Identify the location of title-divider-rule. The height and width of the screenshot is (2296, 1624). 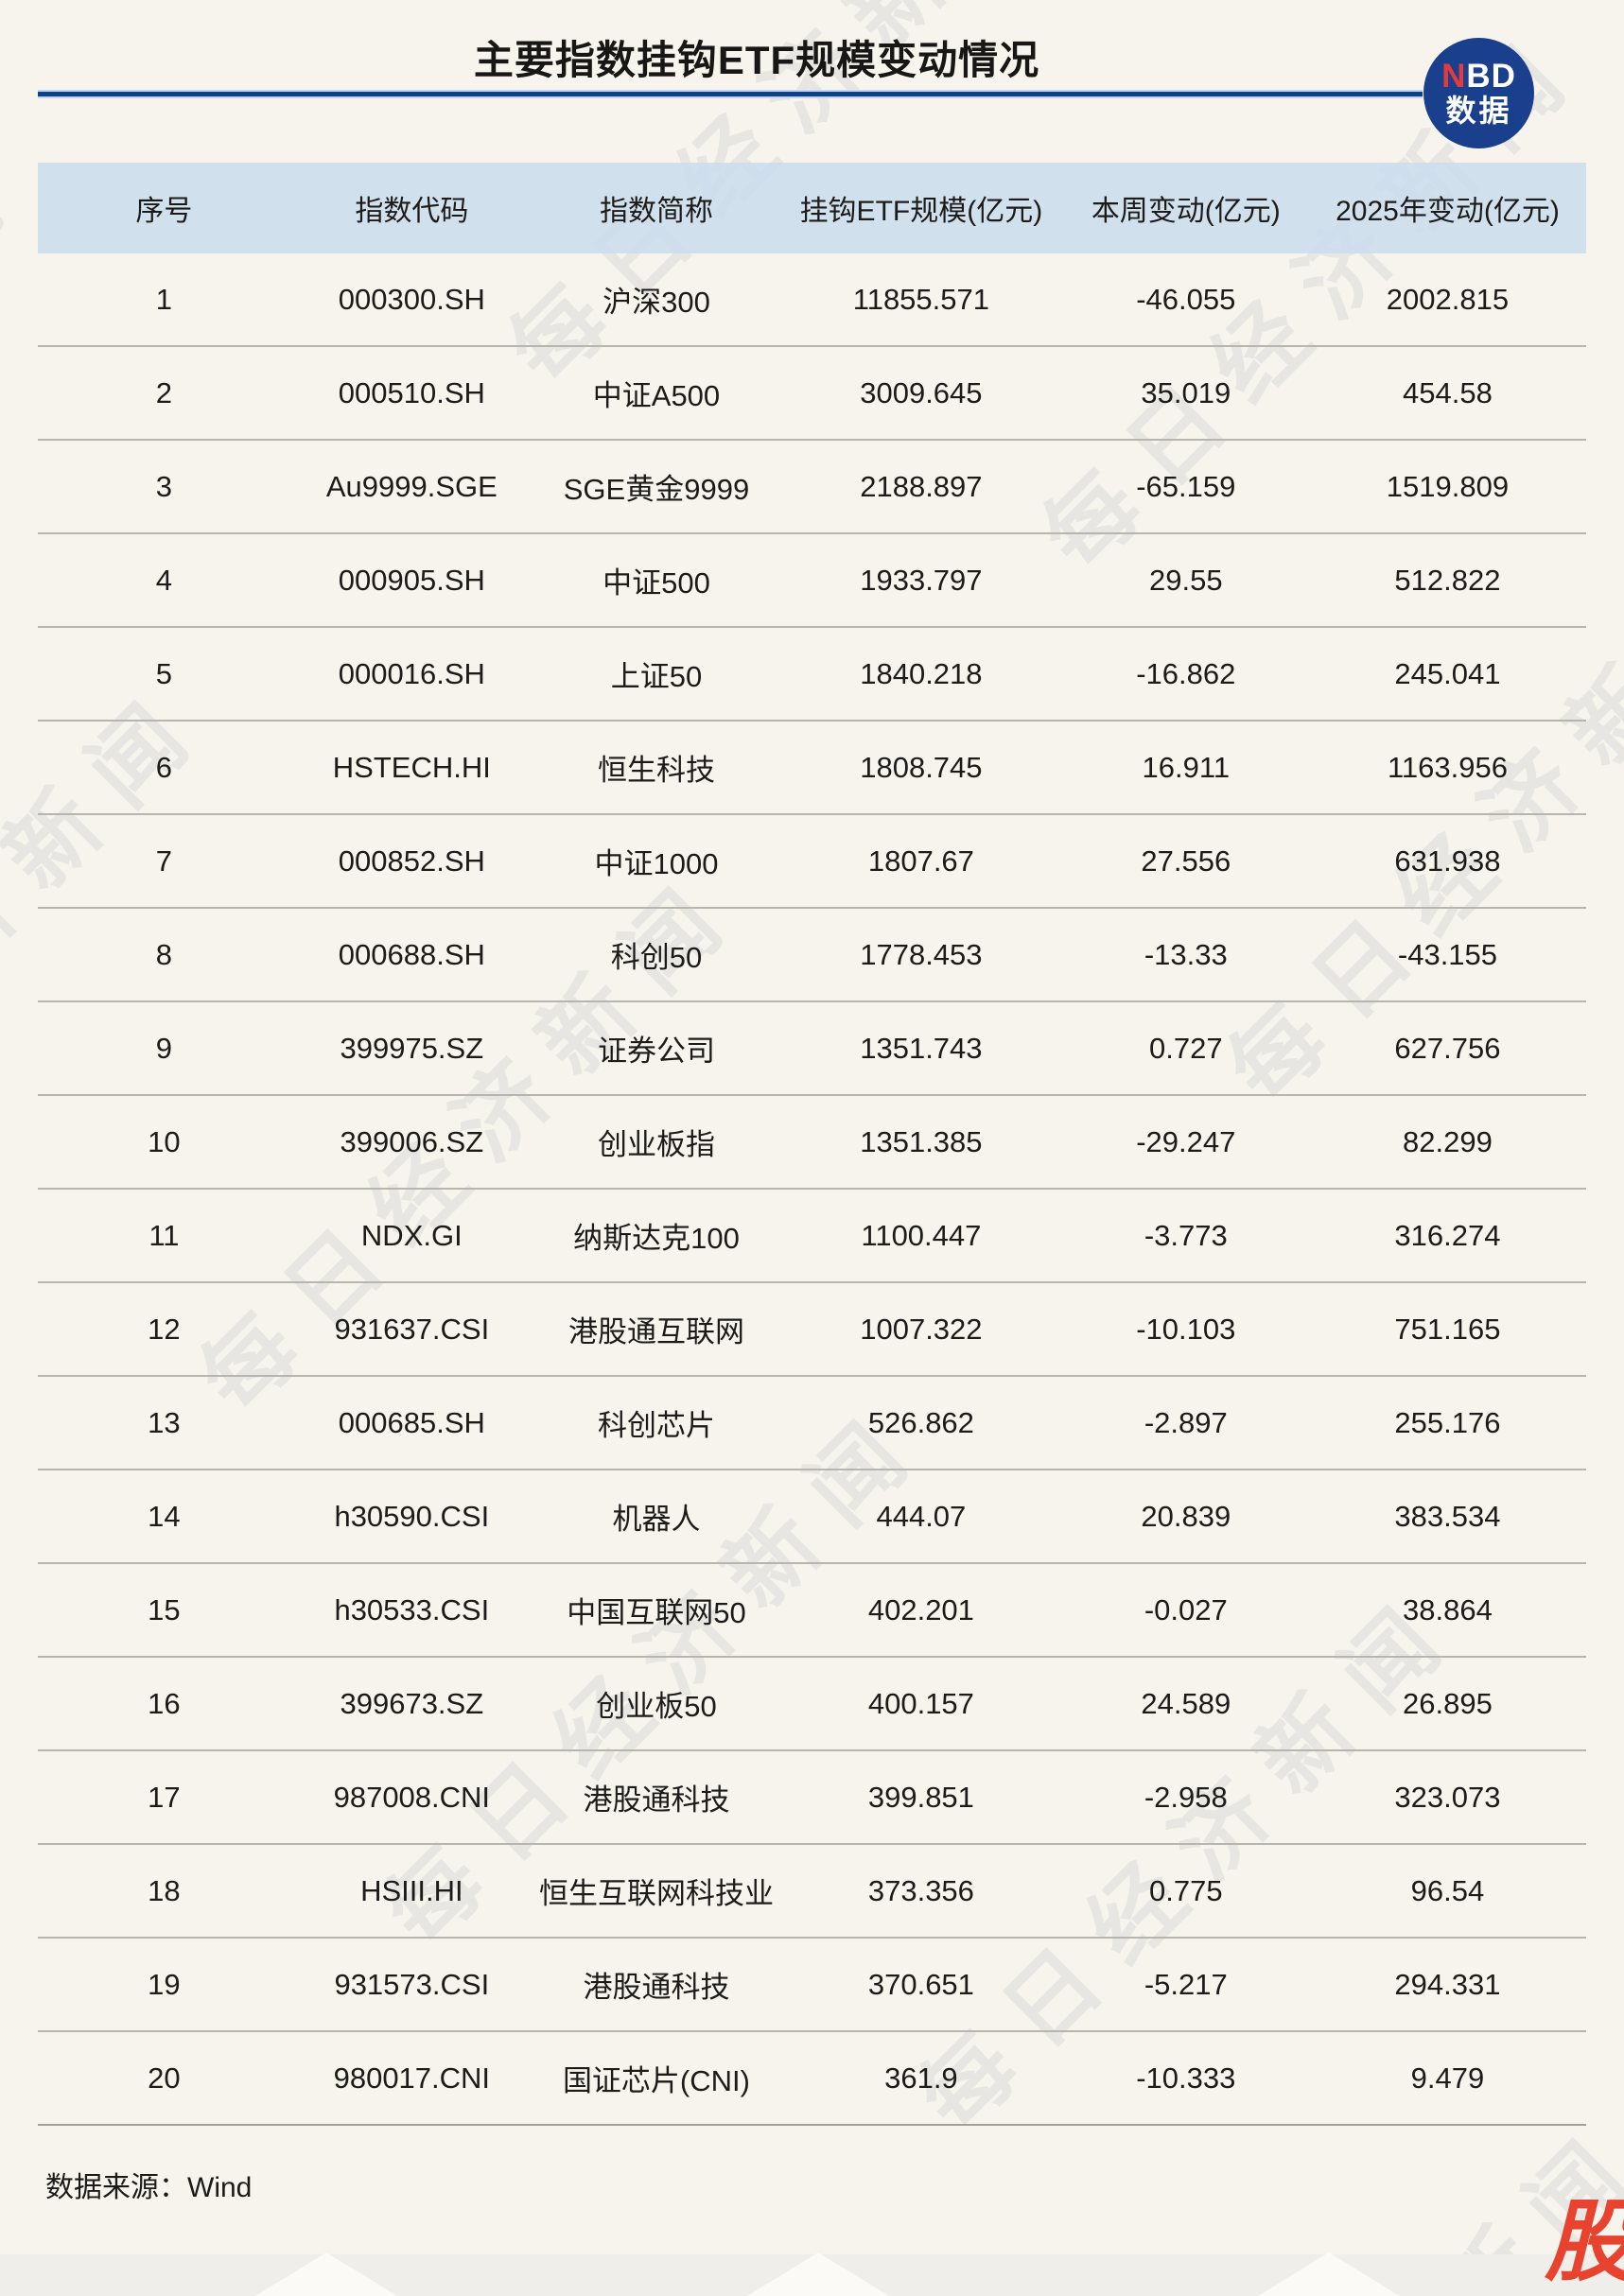
(730, 94).